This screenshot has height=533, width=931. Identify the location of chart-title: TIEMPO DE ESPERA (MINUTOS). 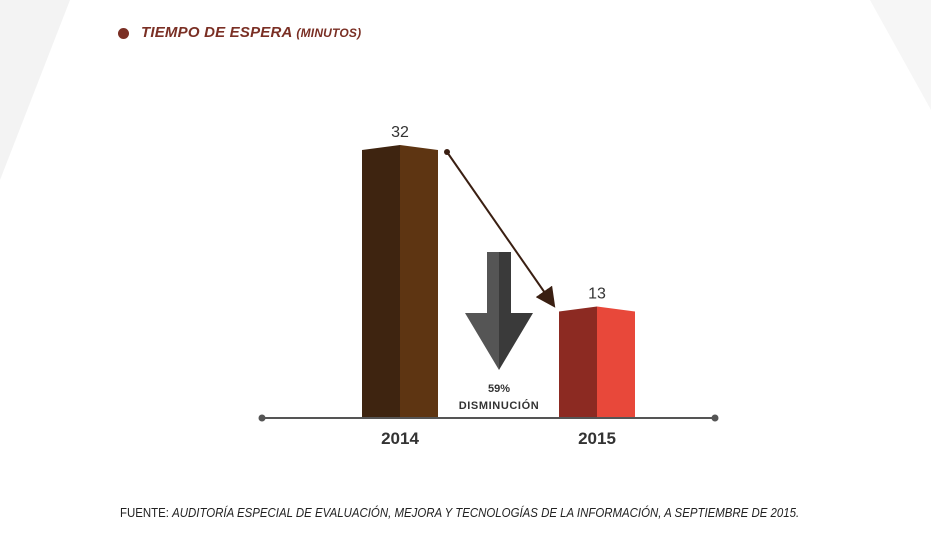
(251, 32).